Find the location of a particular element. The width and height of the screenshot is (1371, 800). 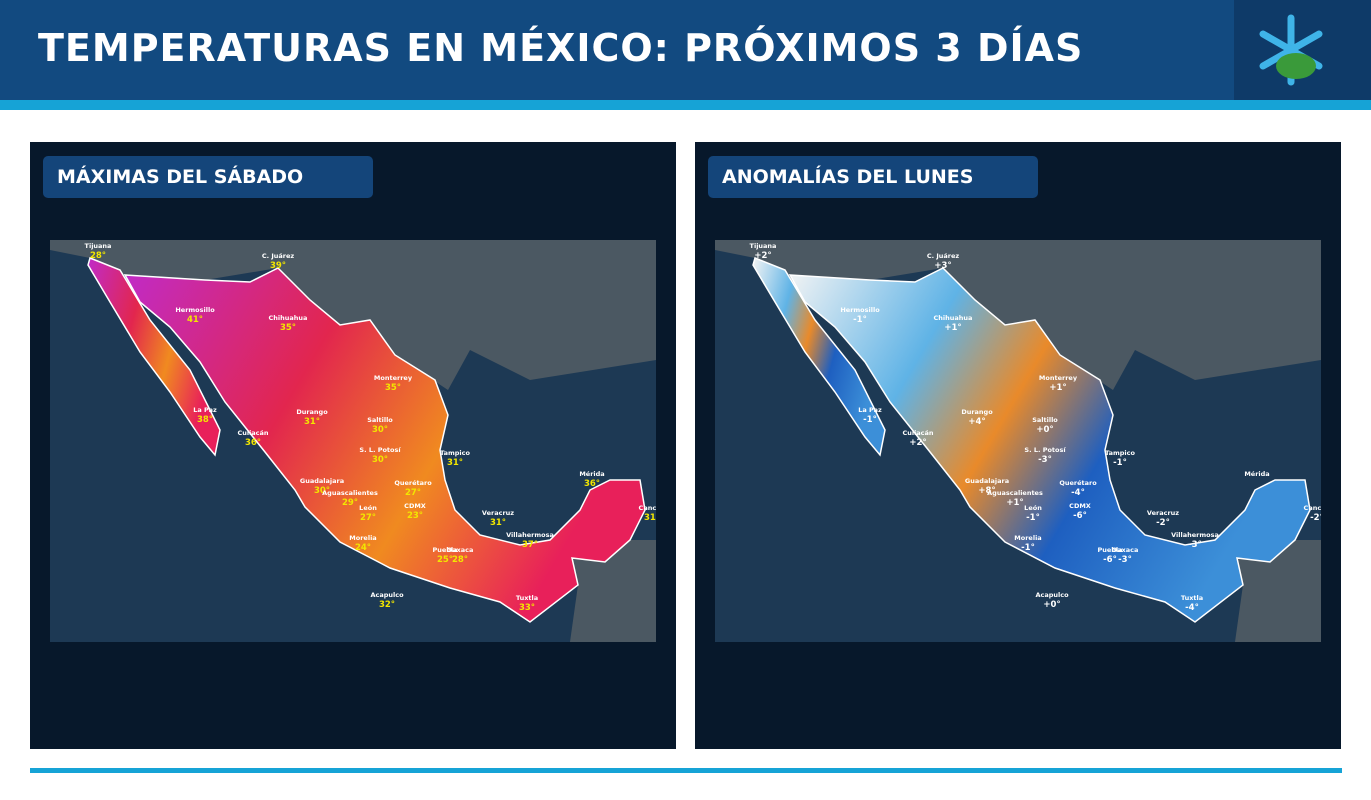

city-value: 37° is located at coordinates (530, 545).